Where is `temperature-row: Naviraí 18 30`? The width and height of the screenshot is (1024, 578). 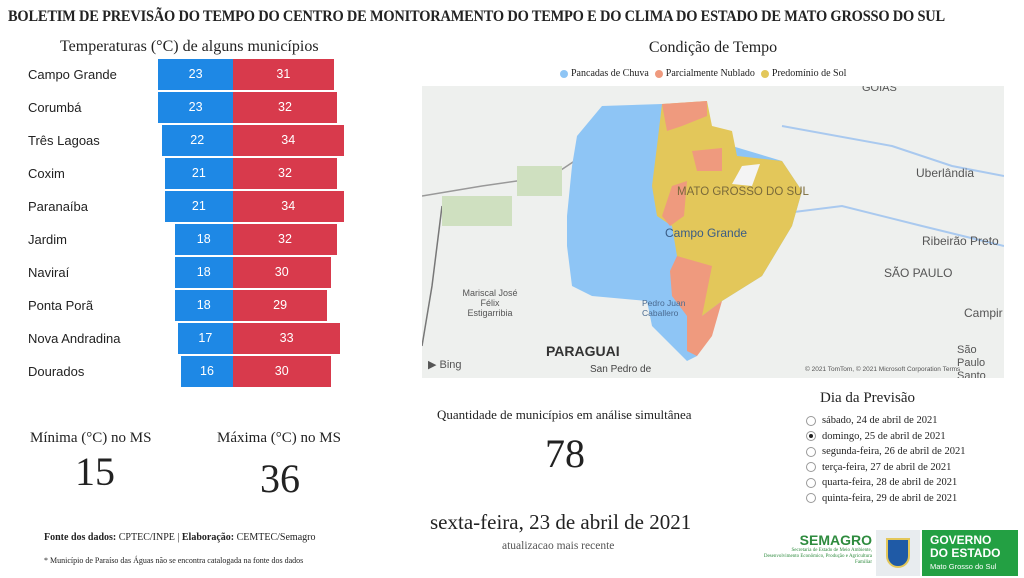
temperature-row: Naviraí 18 30 is located at coordinates (180, 272).